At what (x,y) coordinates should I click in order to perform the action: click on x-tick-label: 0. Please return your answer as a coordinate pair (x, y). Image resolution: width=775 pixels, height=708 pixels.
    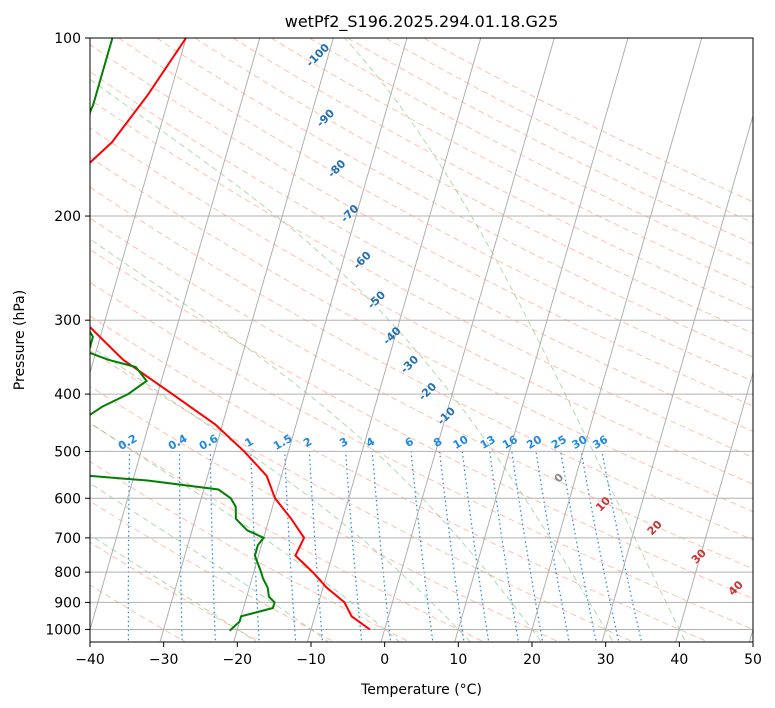
    Looking at the image, I should click on (384, 660).